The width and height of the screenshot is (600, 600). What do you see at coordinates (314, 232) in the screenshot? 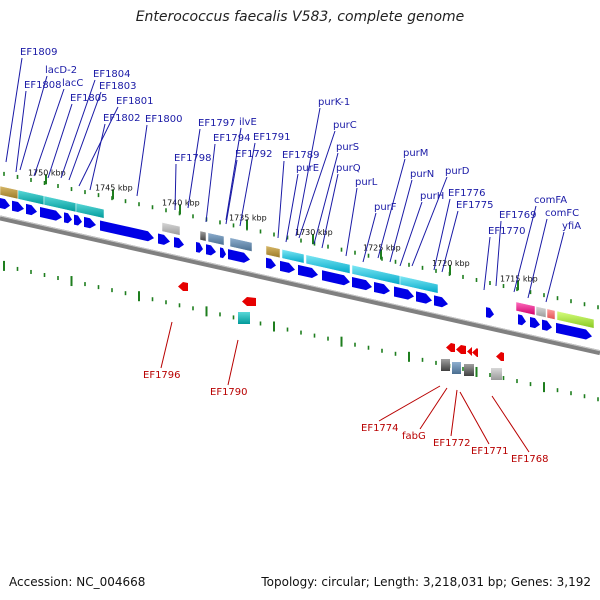
I see `scale-label: 1730 kbp` at bounding box center [314, 232].